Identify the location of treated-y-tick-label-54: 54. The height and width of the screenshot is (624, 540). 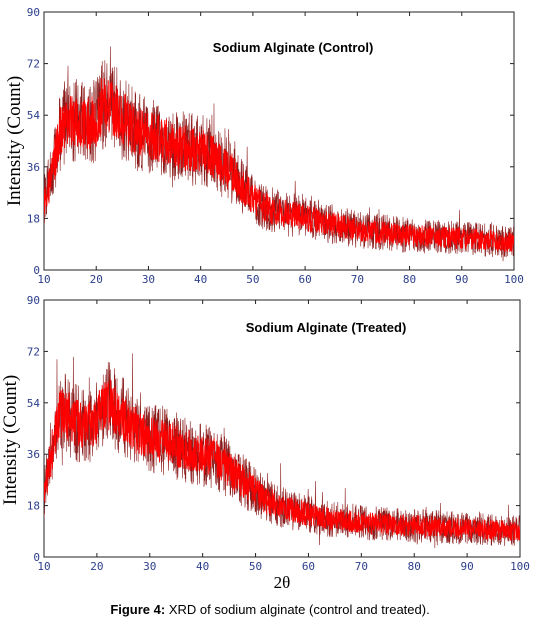
(34, 403).